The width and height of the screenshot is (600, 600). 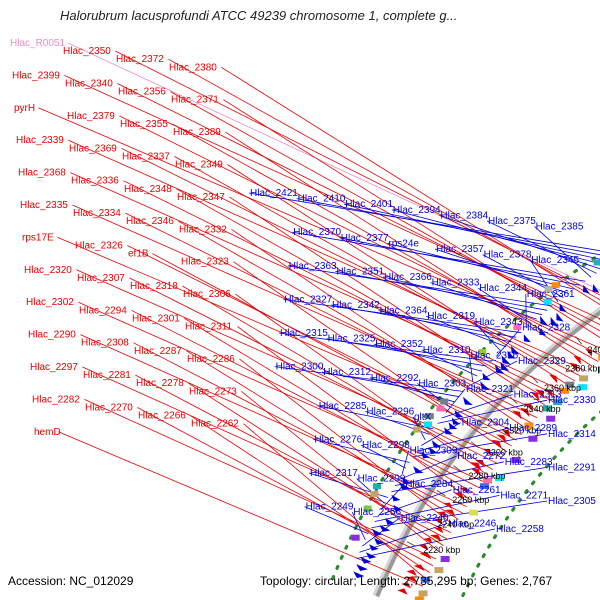 What do you see at coordinates (529, 505) in the screenshot?
I see `outer-dotted-ring` at bounding box center [529, 505].